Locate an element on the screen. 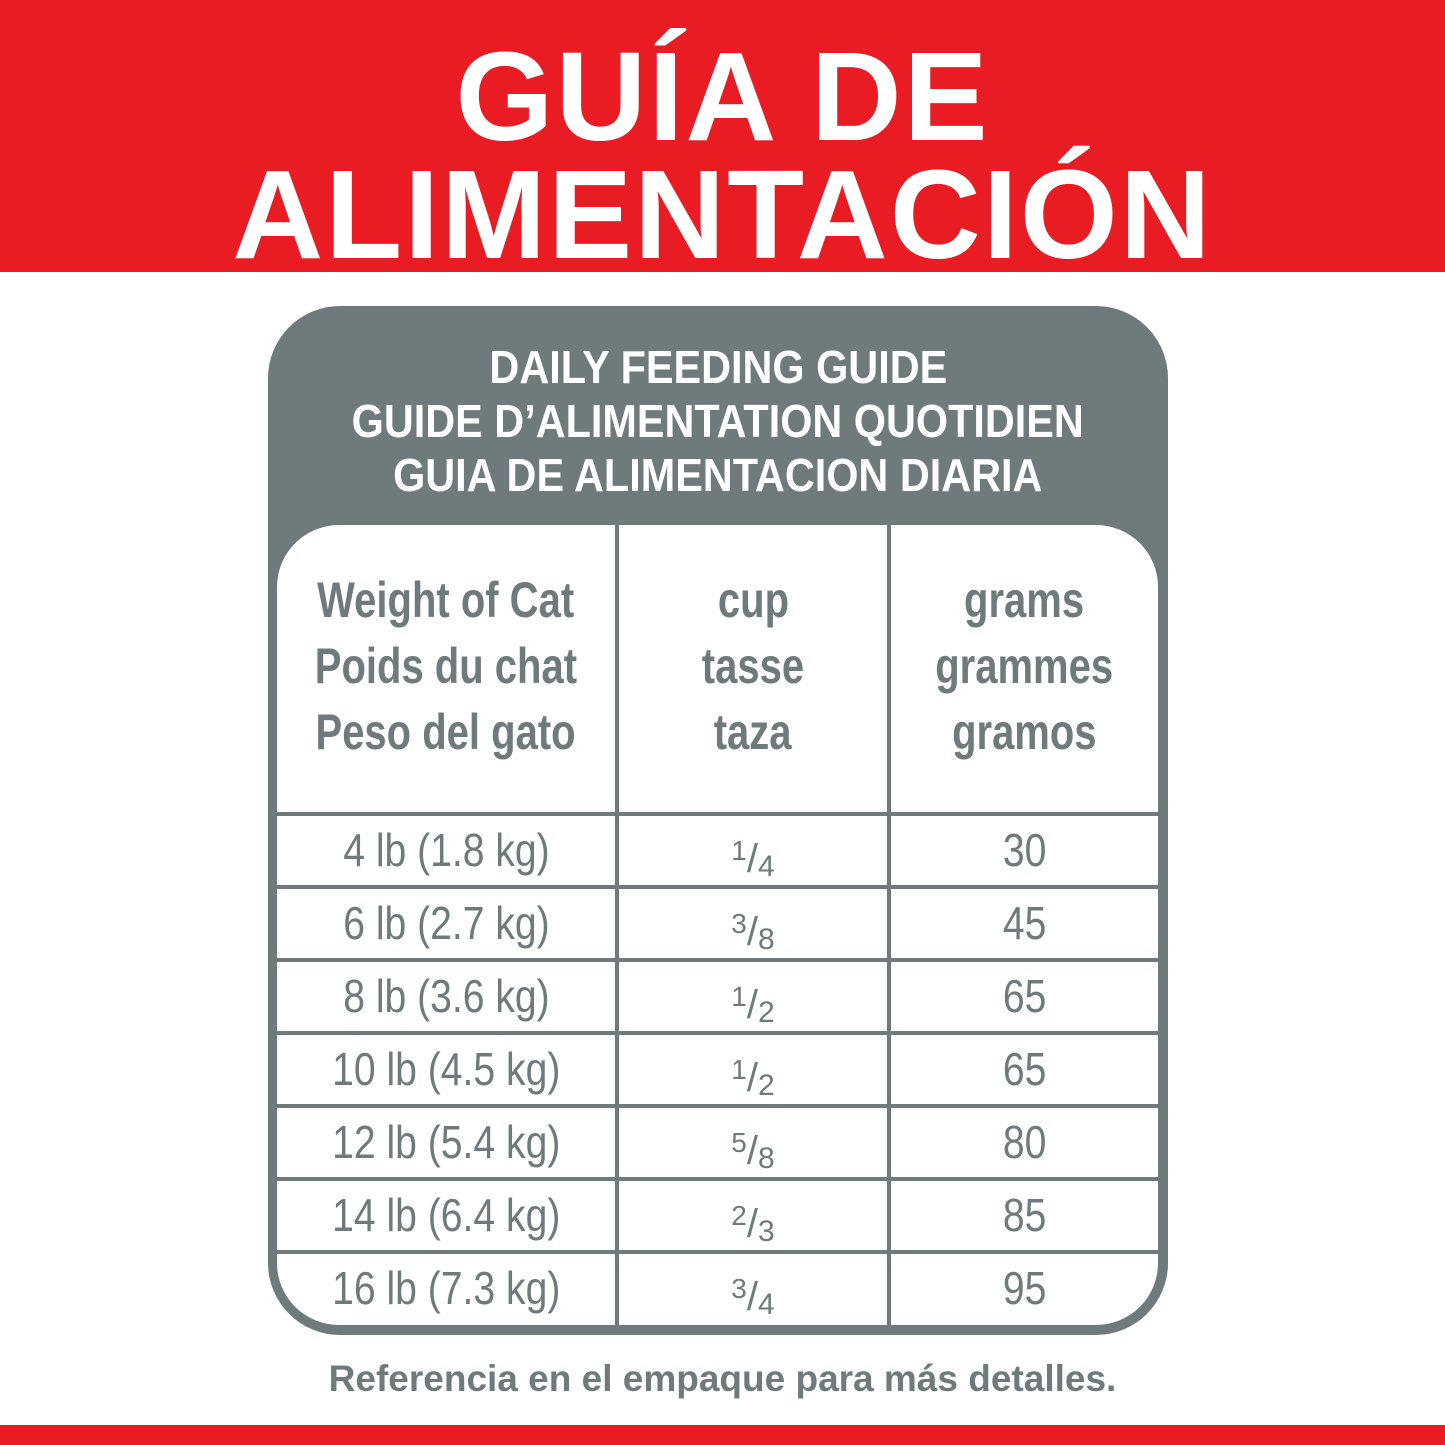 This screenshot has height=1445, width=1445. cup-denominator: 3 is located at coordinates (766, 1231).